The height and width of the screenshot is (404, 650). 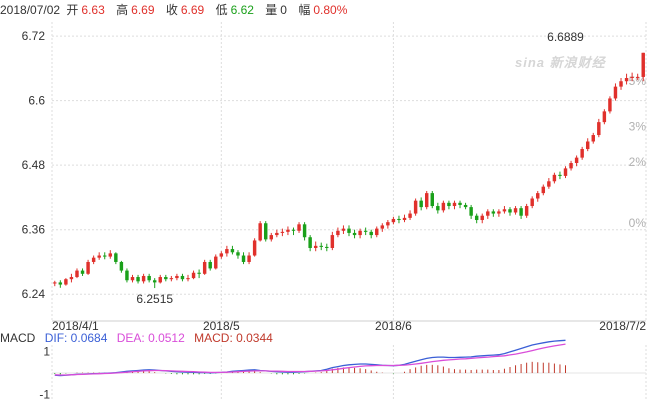 What do you see at coordinates (560, 62) in the screenshot?
I see `sina-finance-watermark: sina 新浪财经` at bounding box center [560, 62].